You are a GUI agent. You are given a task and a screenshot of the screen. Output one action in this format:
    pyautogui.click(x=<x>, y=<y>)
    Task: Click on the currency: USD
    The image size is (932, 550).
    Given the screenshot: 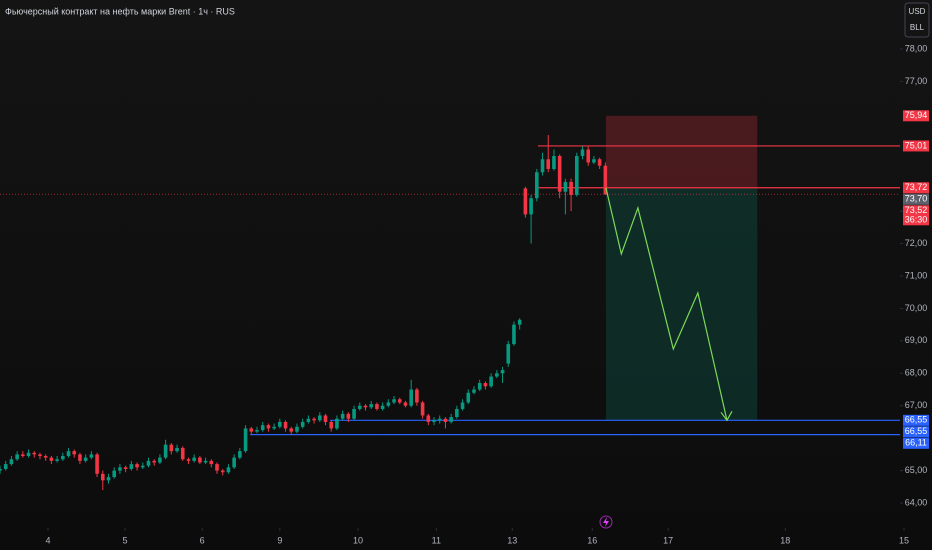 What is the action you would take?
    pyautogui.click(x=917, y=11)
    